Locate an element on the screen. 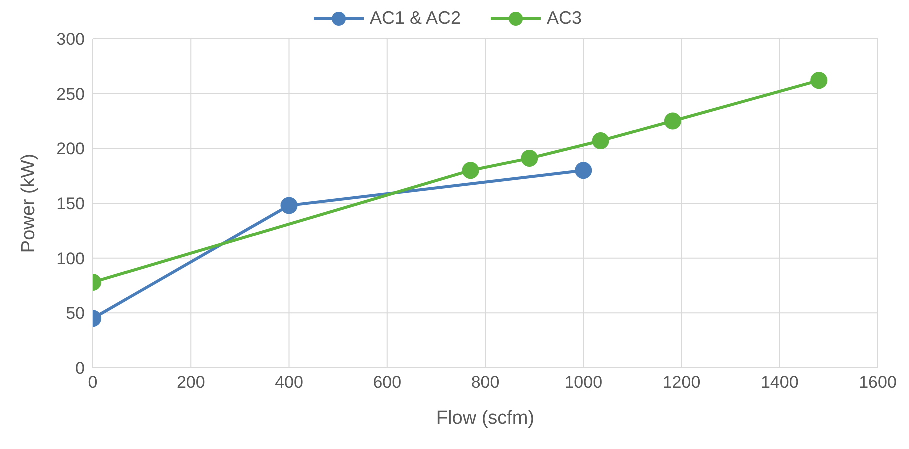 This screenshot has height=449, width=909. y-tick-label: 100 is located at coordinates (70, 258).